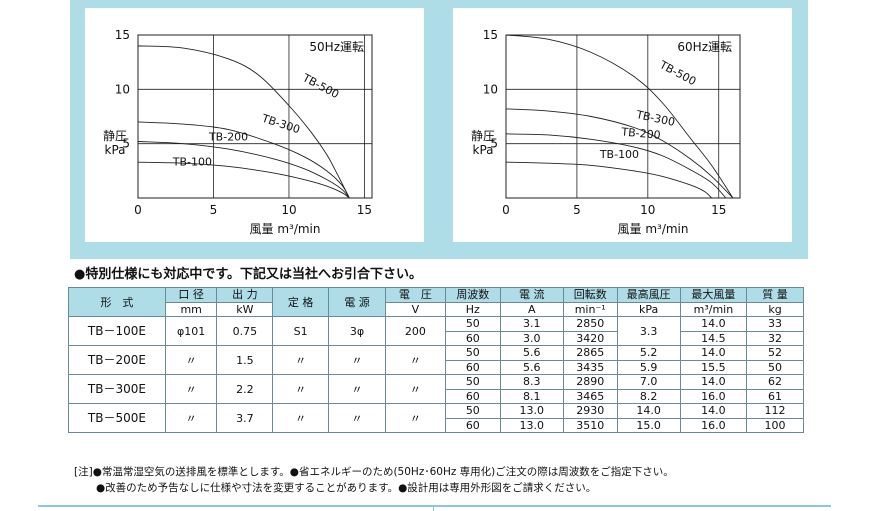 This screenshot has height=511, width=869. I want to click on chart-title: 50Hz運転, so click(336, 47).